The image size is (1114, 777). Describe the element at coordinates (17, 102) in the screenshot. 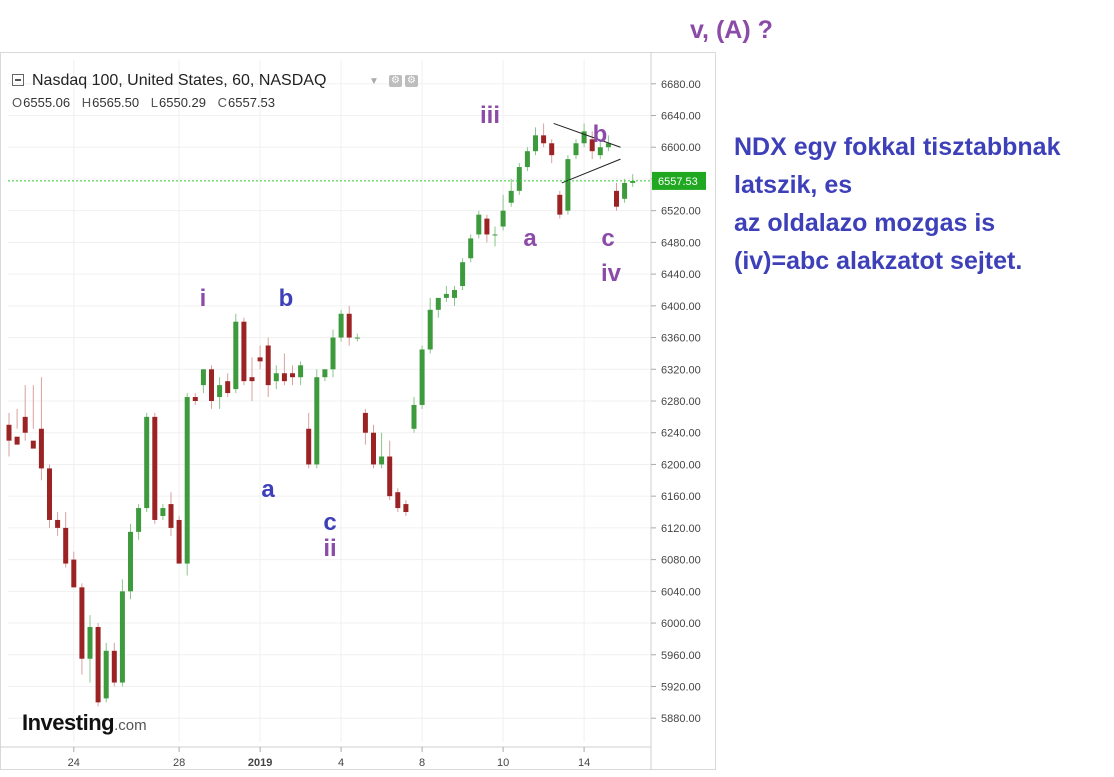

I see `open-label: O` at that location.